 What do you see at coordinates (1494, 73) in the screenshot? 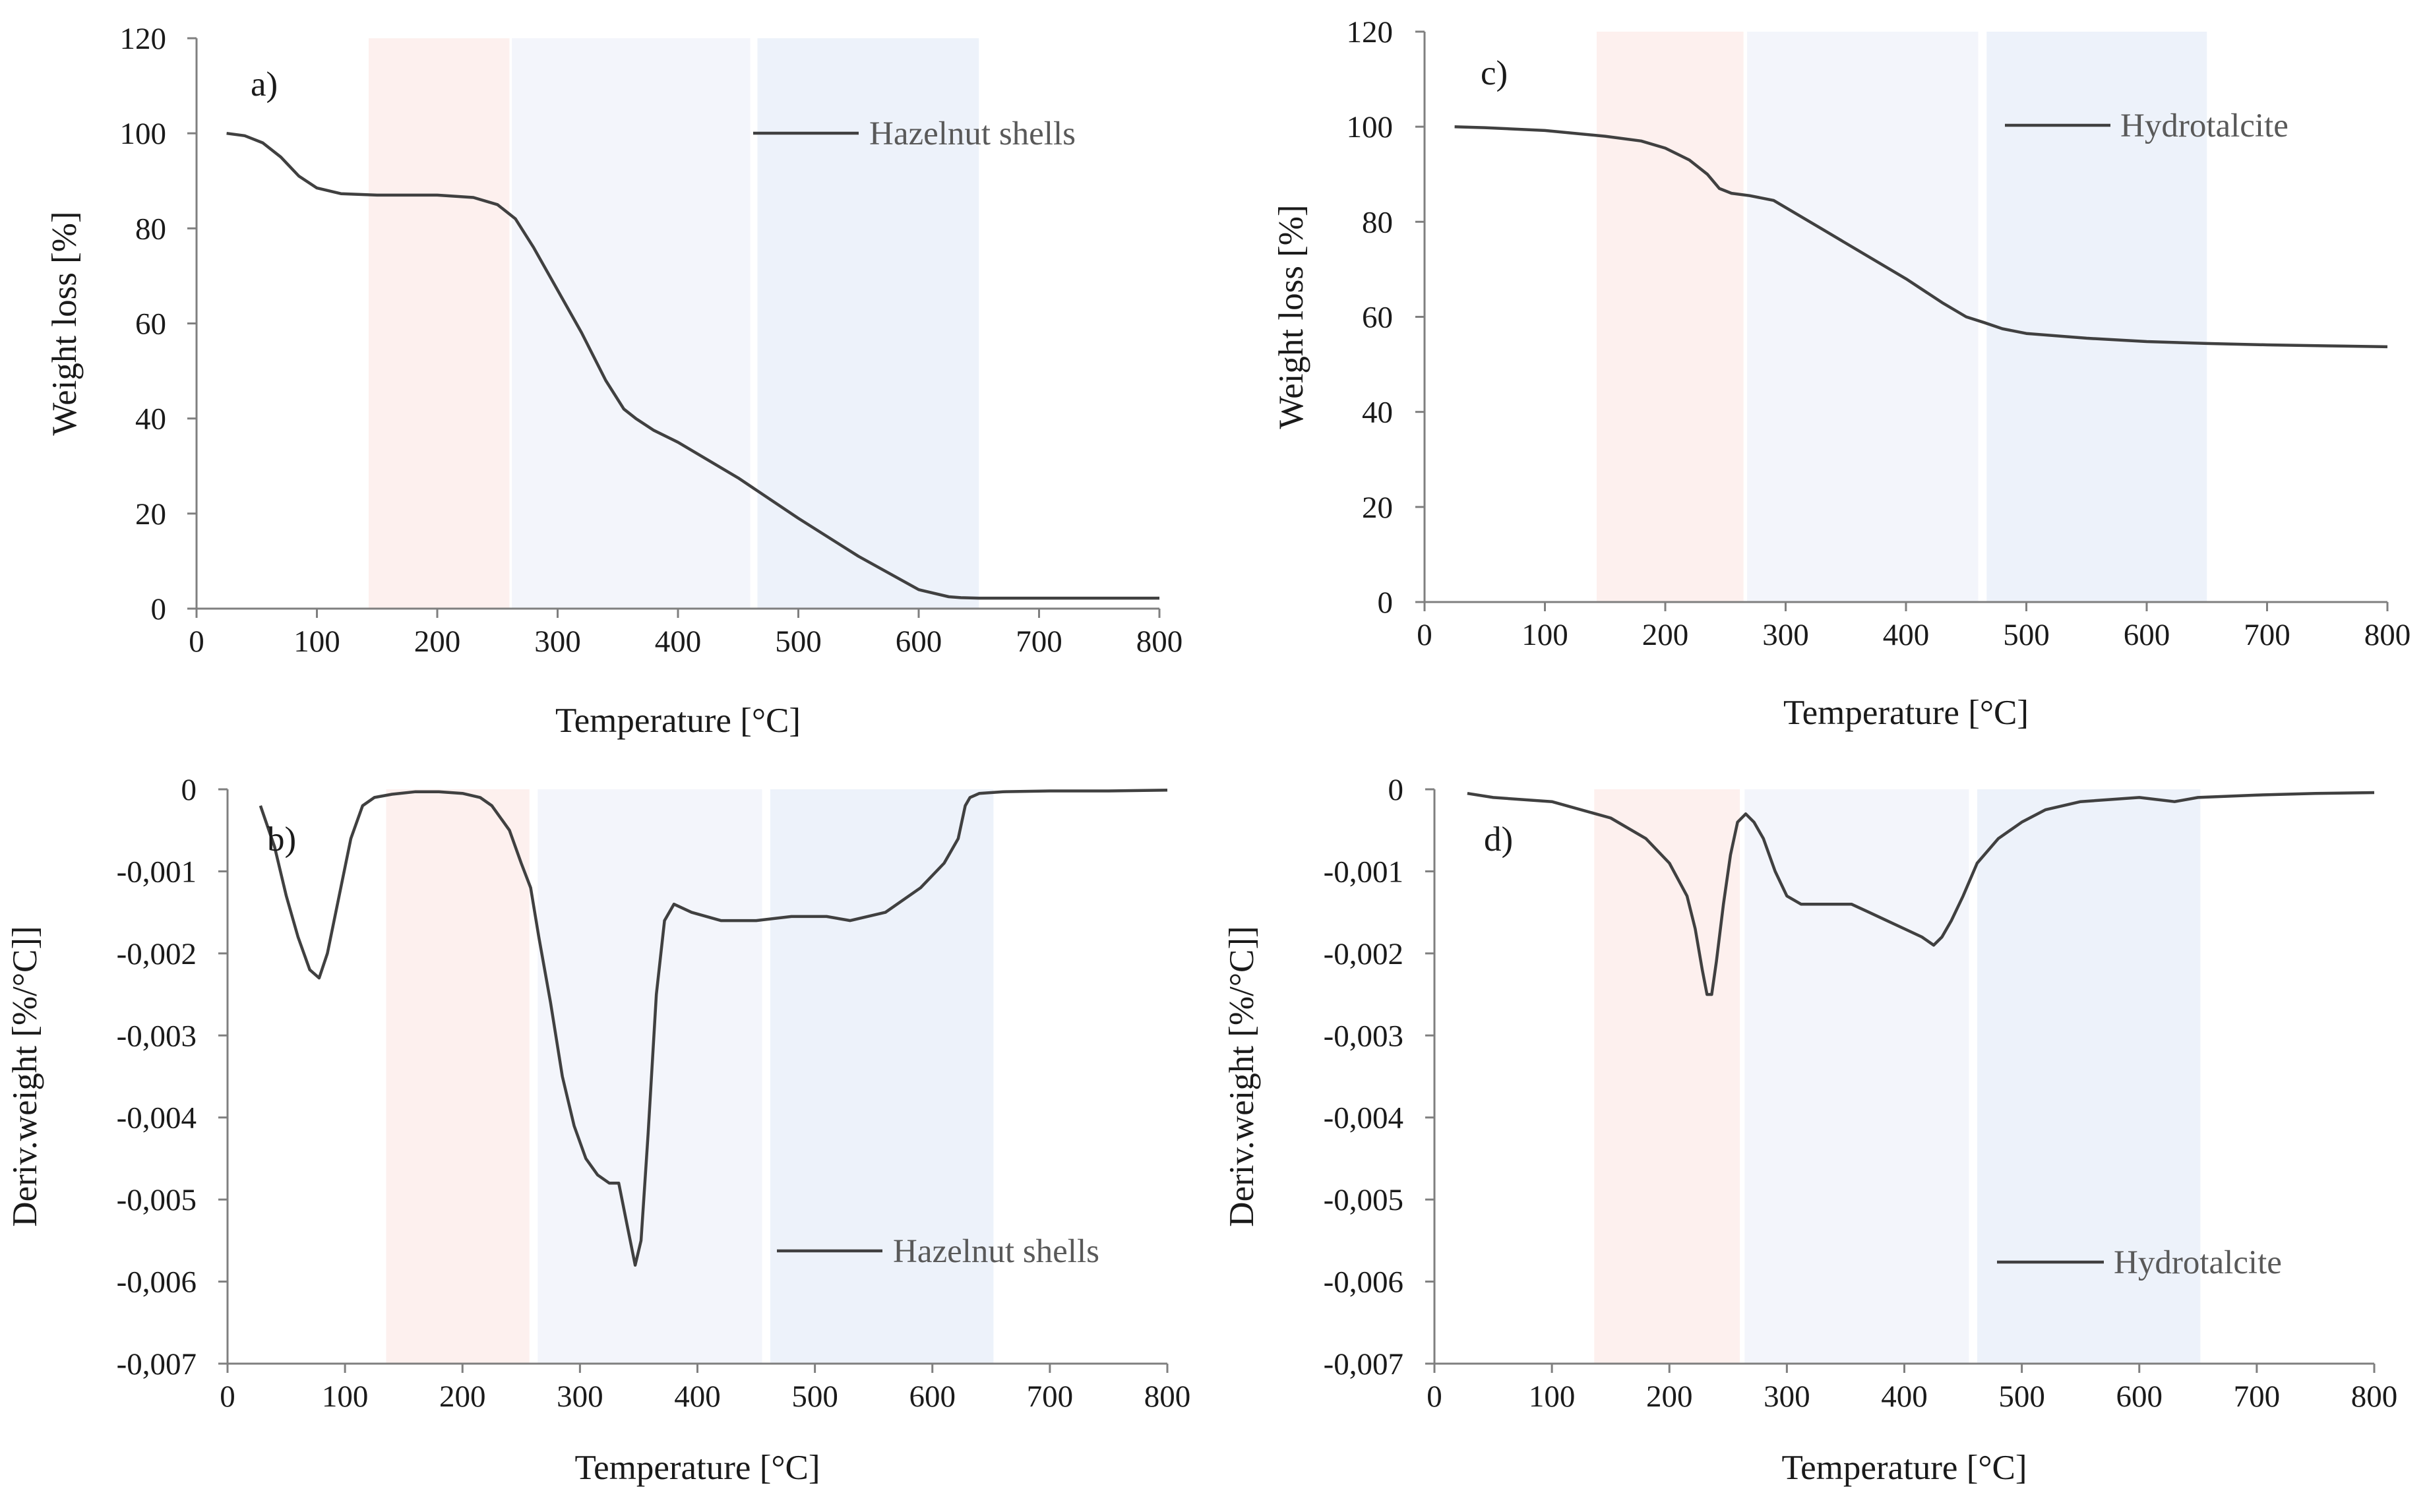
I see `panel-letter: c)` at bounding box center [1494, 73].